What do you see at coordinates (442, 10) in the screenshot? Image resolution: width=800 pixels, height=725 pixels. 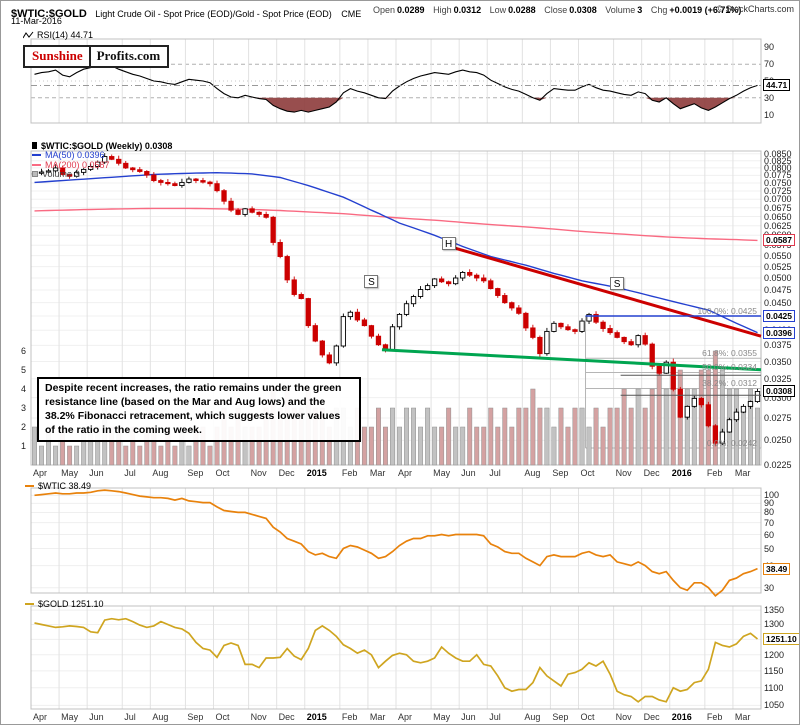 I see `high-label: High` at bounding box center [442, 10].